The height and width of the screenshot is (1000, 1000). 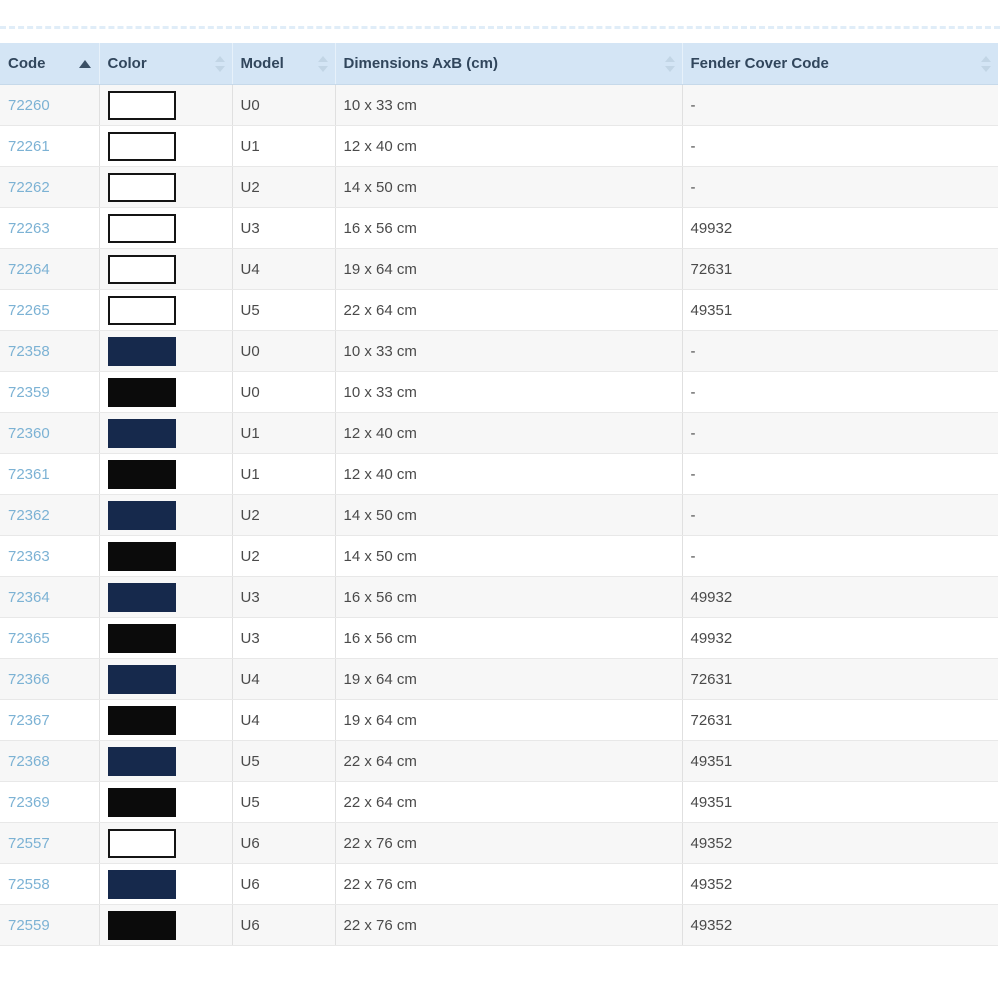 I want to click on fender-cover-code-cell: -, so click(x=840, y=105).